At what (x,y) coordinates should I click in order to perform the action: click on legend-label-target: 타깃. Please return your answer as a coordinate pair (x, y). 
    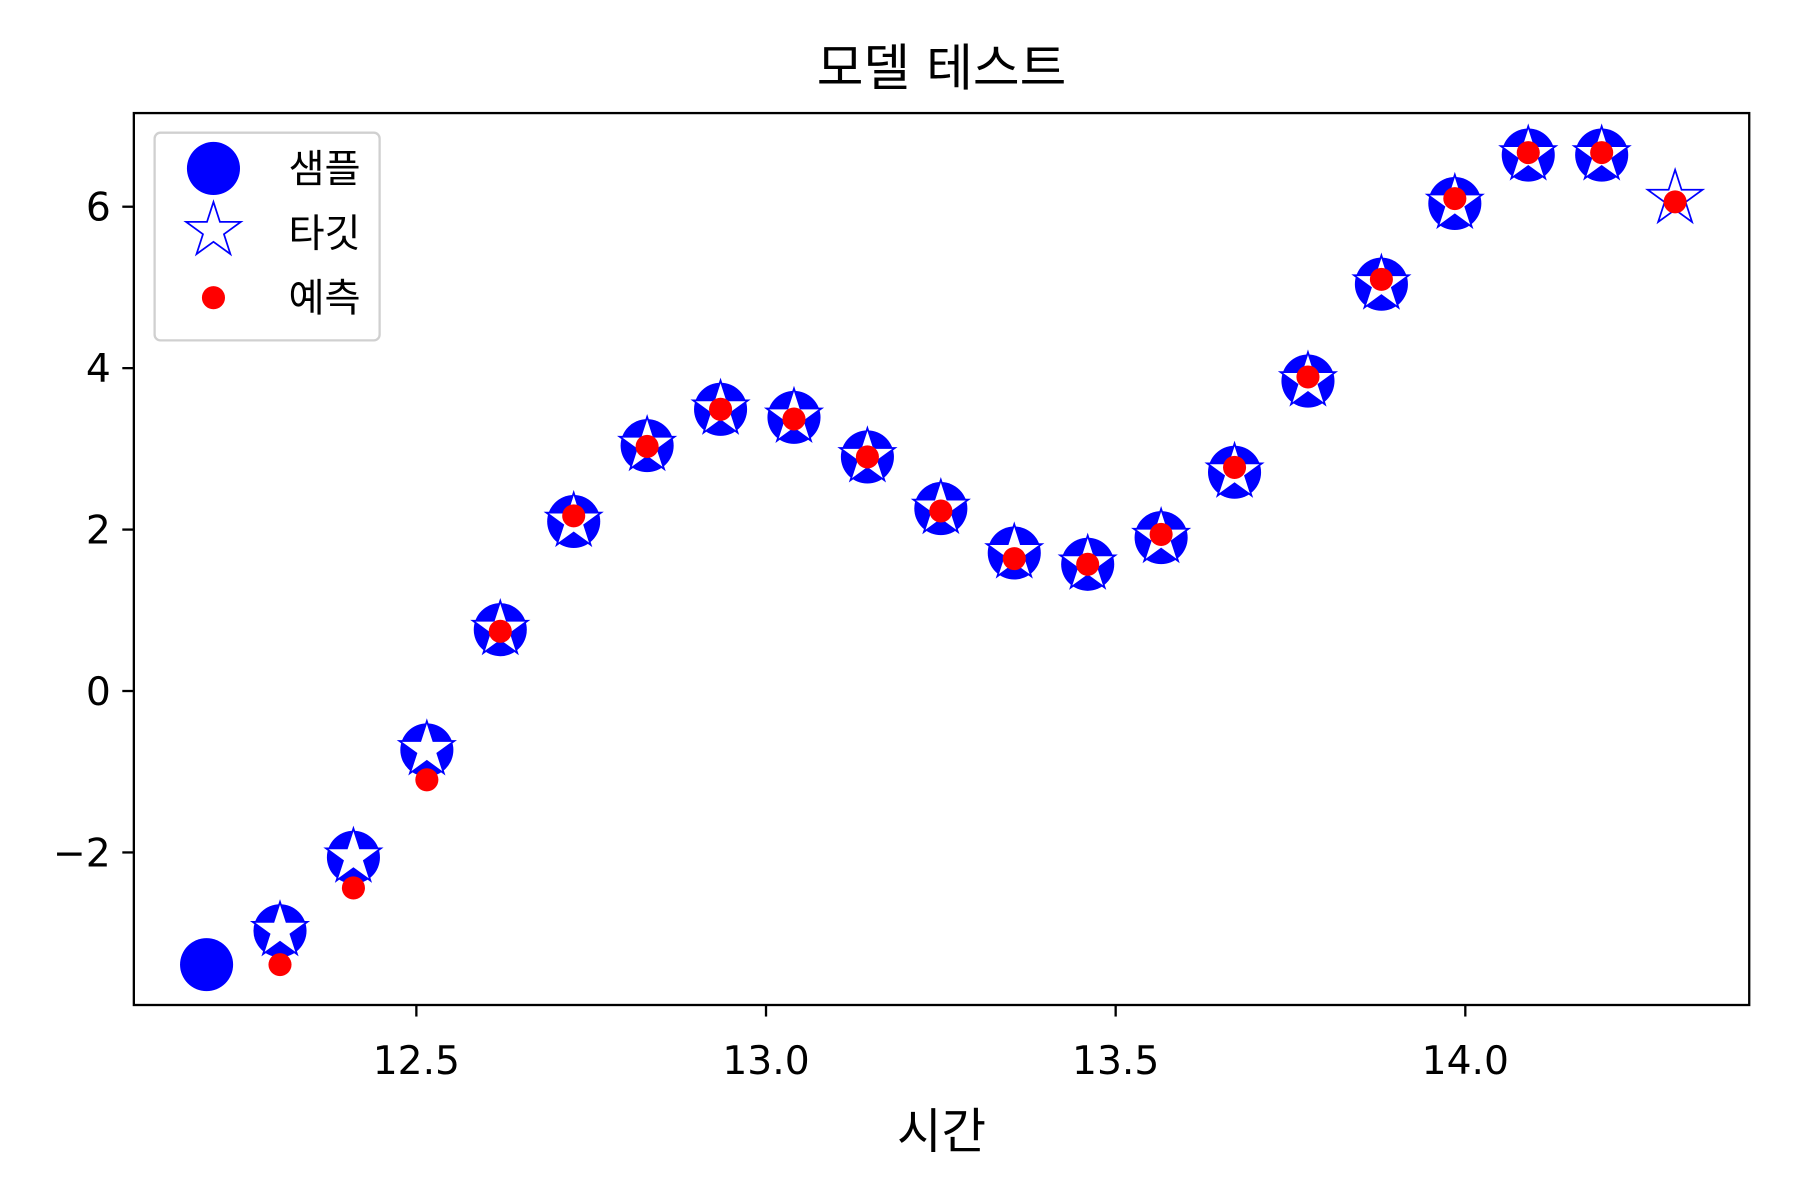
    Looking at the image, I should click on (324, 234).